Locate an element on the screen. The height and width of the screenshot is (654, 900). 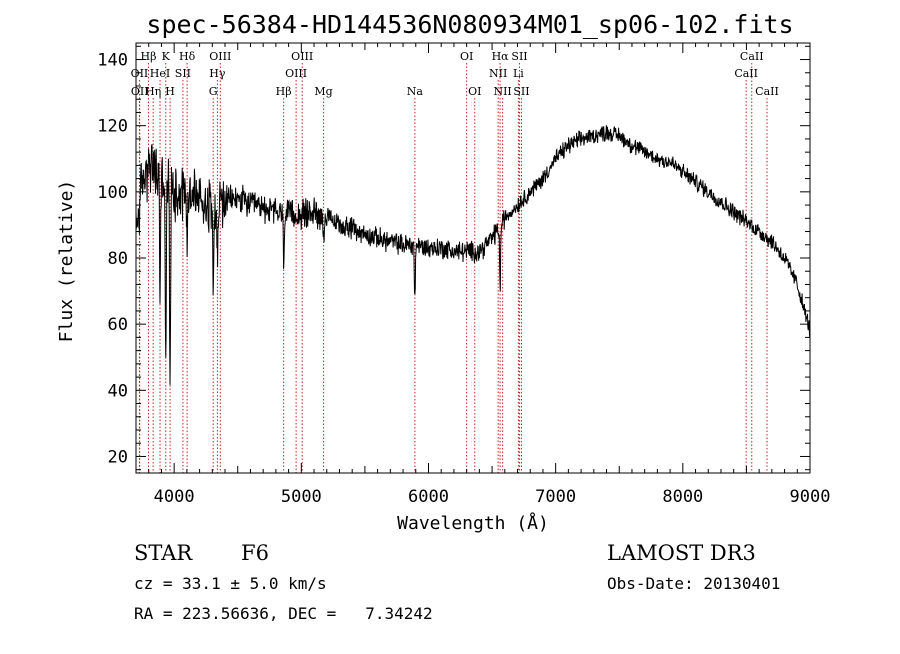
line-marker-label: K is located at coordinates (166, 56).